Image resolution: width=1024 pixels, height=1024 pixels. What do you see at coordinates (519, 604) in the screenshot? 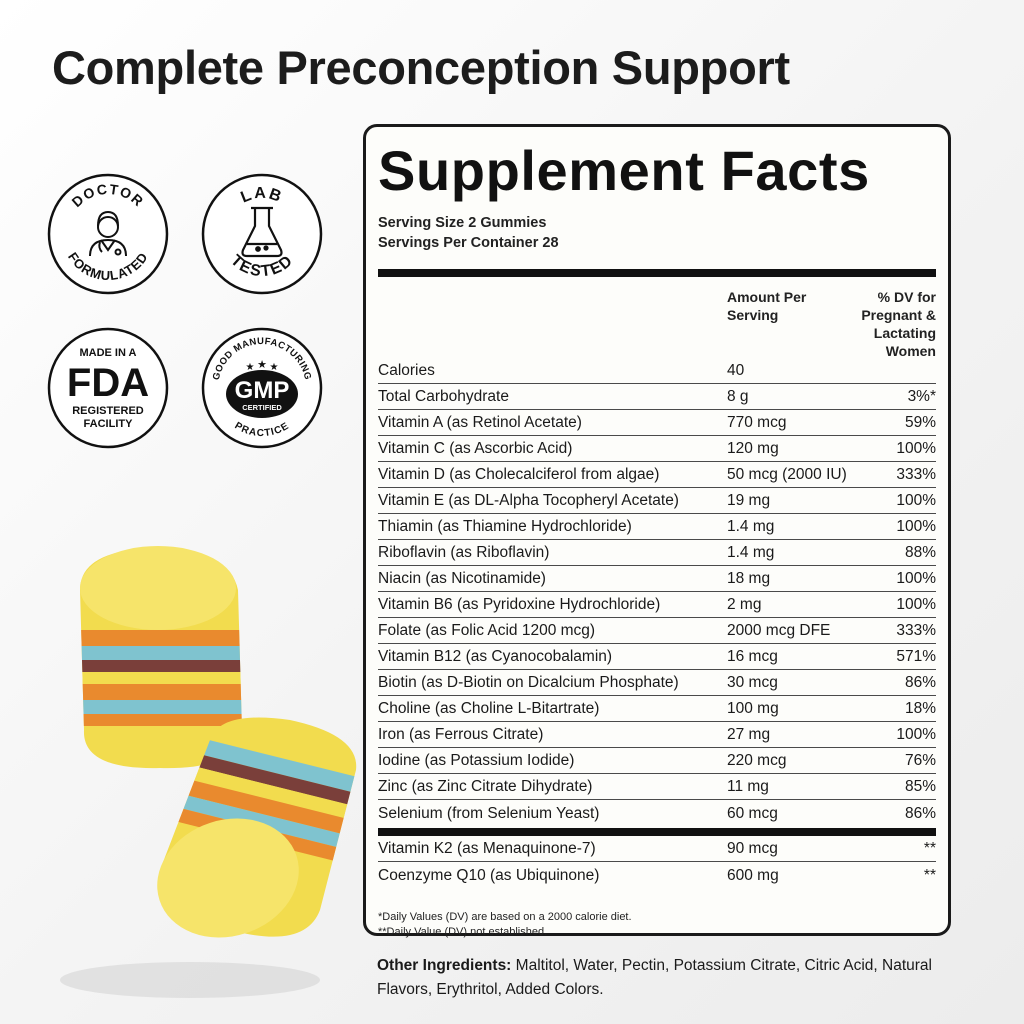
I see `facts-row-name: Vitamin B6 (as Pyridoxine Hydrochloride)` at bounding box center [519, 604].